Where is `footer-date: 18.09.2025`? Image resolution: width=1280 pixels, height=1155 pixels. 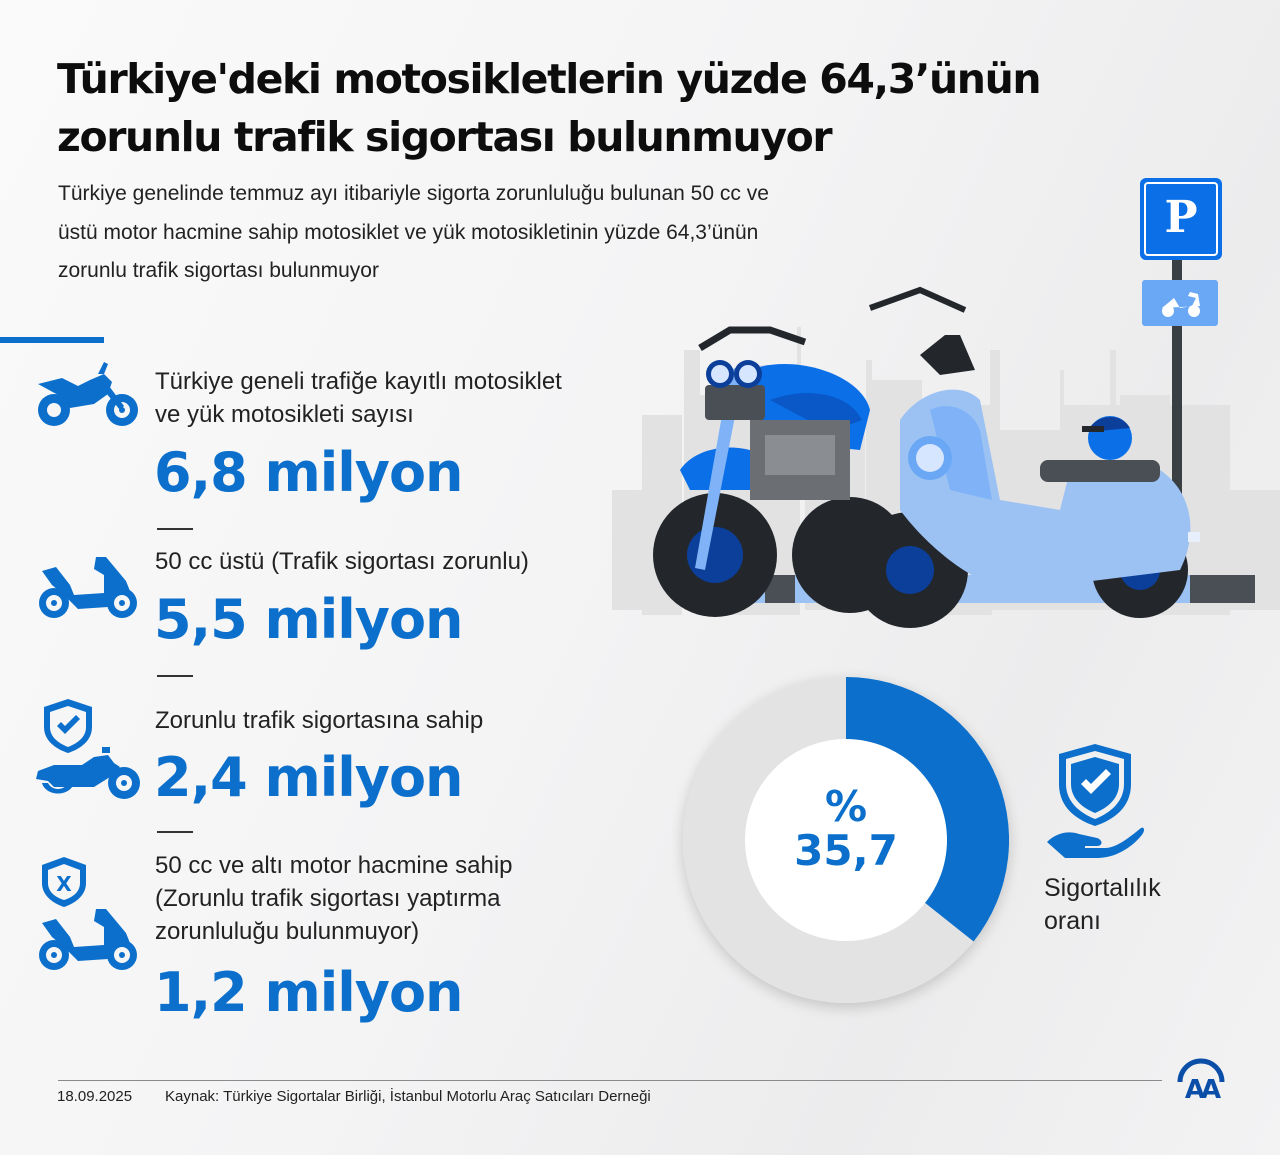 footer-date: 18.09.2025 is located at coordinates (95, 1096).